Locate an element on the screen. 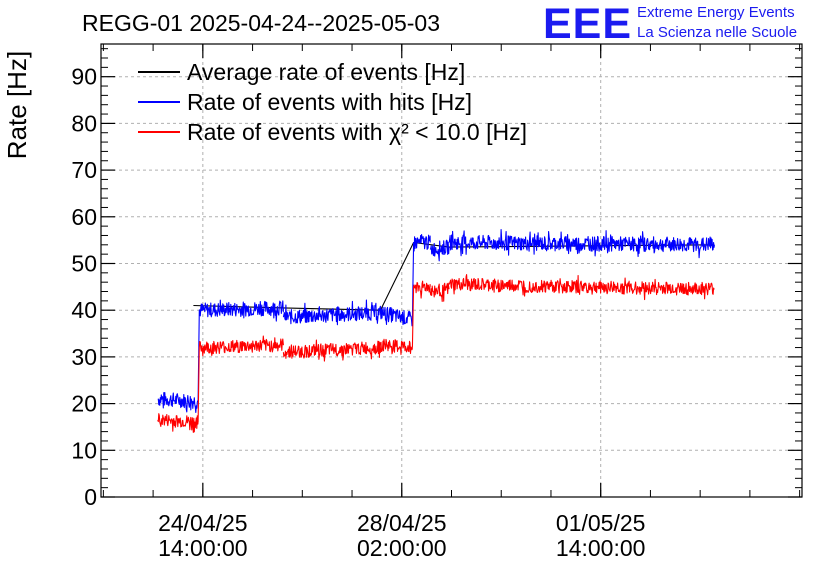 This screenshot has height=572, width=836. logo-caption-line1: Extreme Energy Events is located at coordinates (716, 12).